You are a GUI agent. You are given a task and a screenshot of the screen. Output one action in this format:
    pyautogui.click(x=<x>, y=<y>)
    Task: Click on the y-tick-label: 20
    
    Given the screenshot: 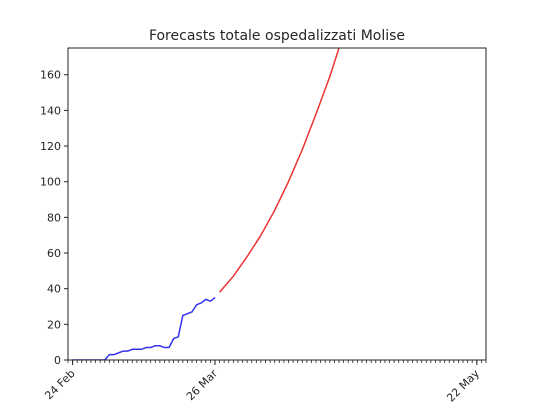 What is the action you would take?
    pyautogui.click(x=54, y=324)
    